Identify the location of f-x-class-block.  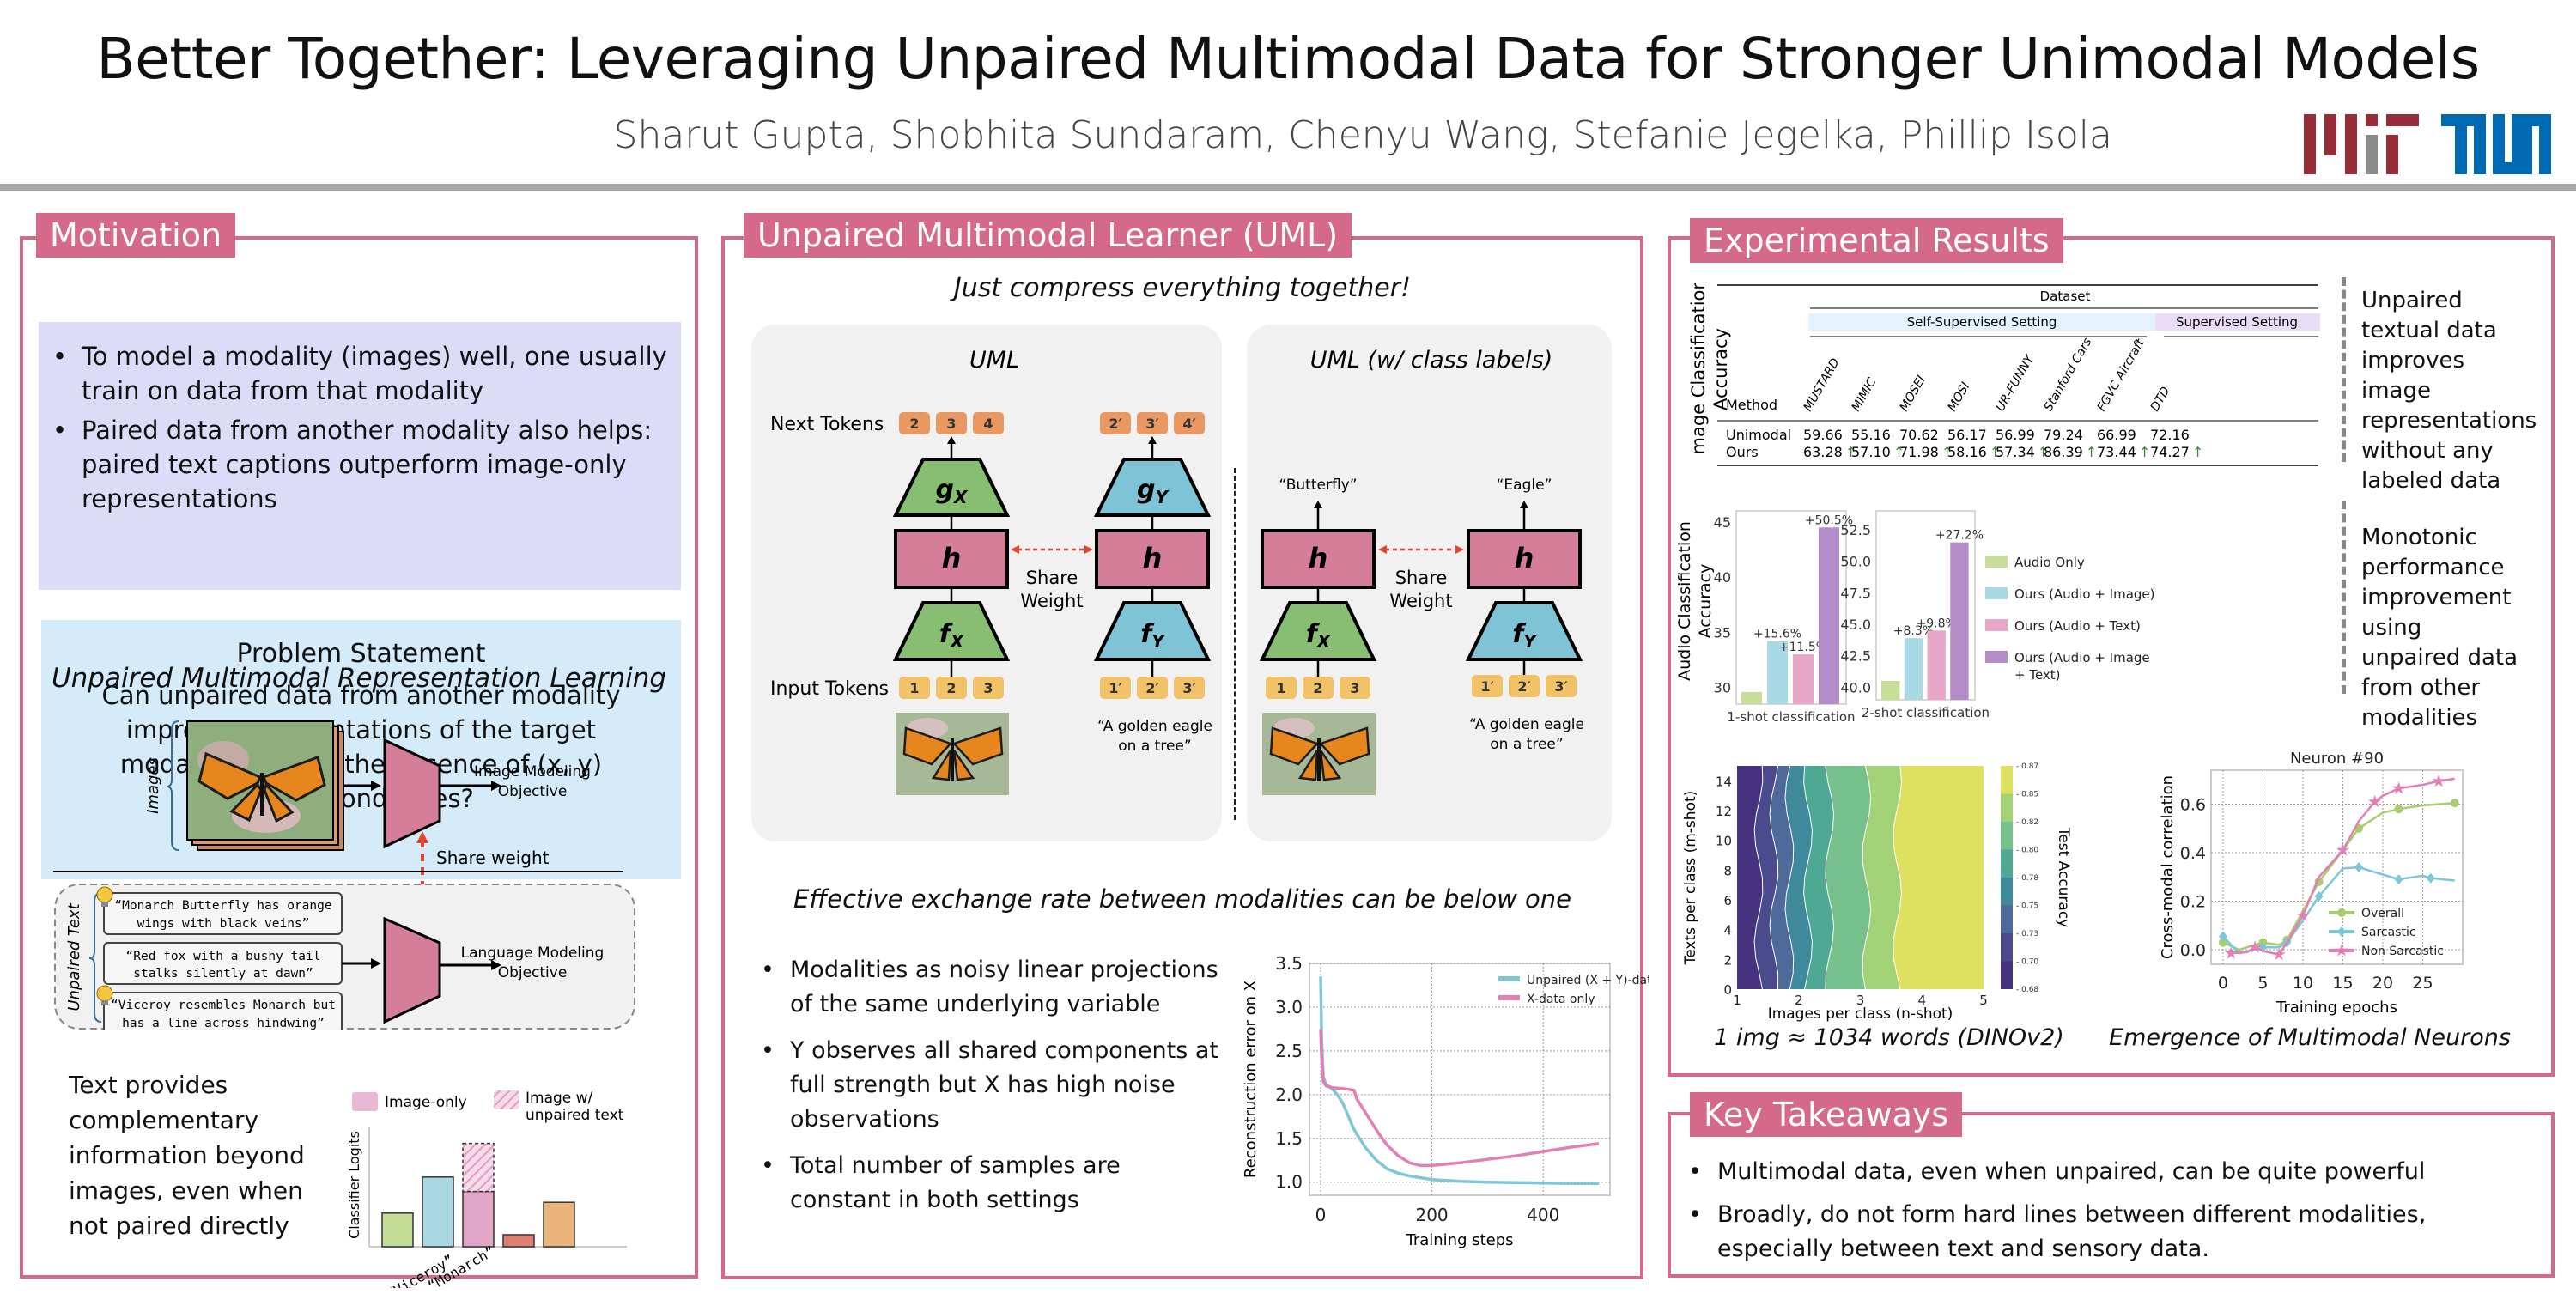
(1318, 631).